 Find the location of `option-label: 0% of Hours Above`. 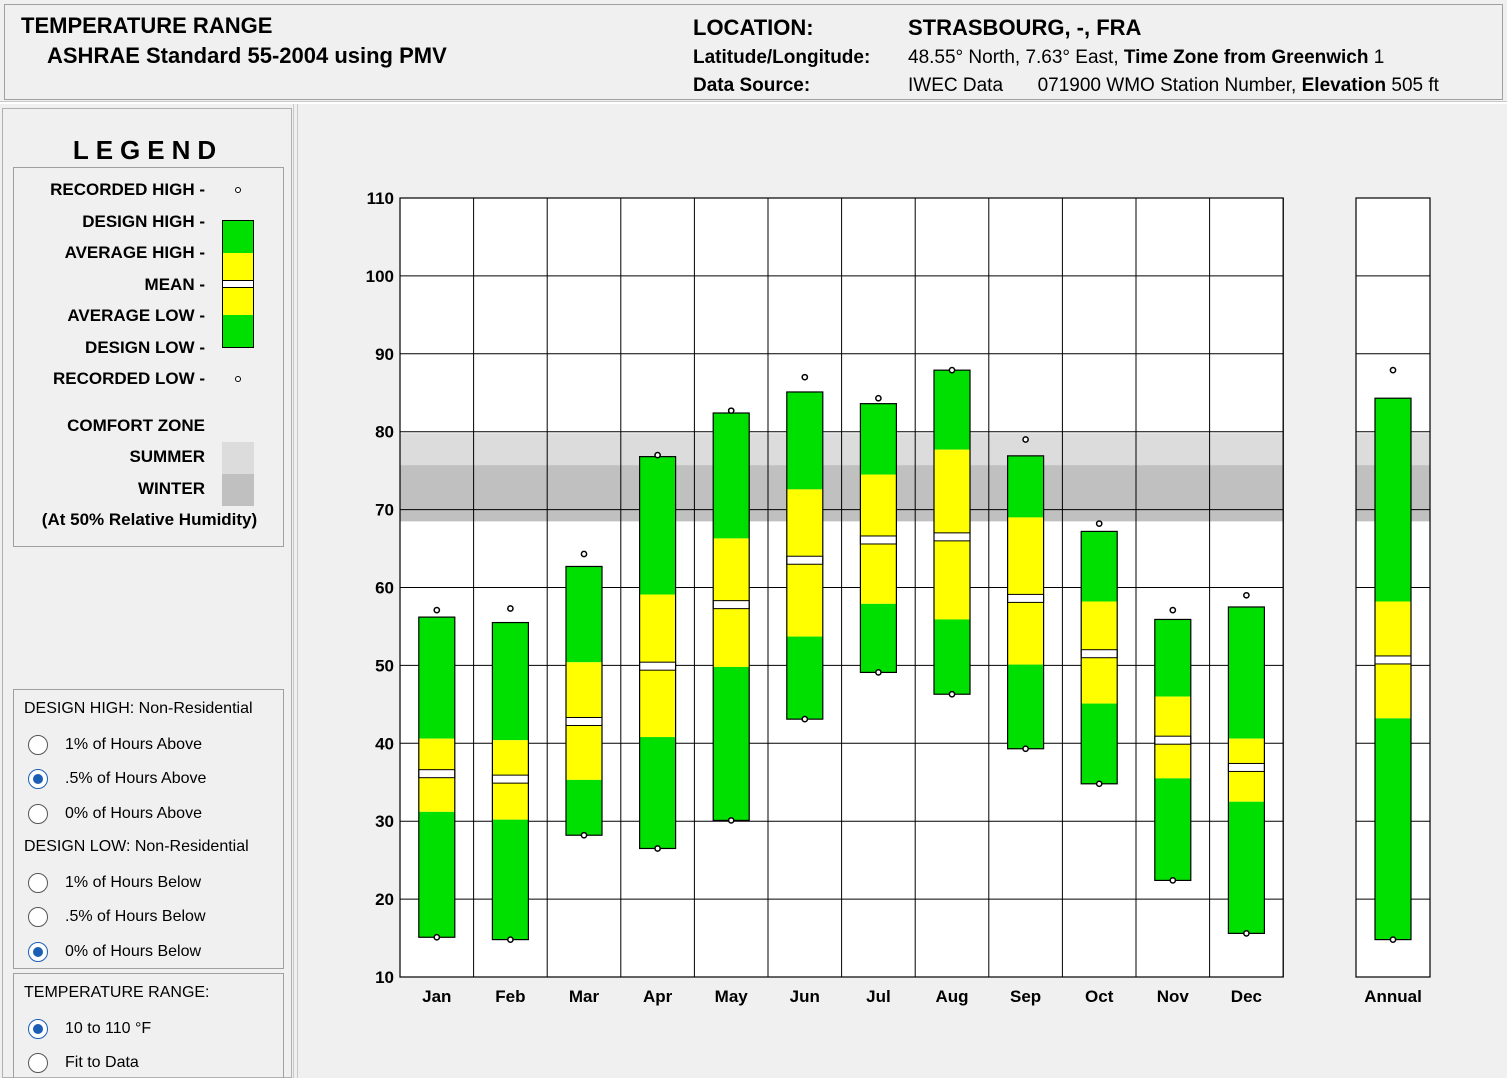

option-label: 0% of Hours Above is located at coordinates (133, 813).